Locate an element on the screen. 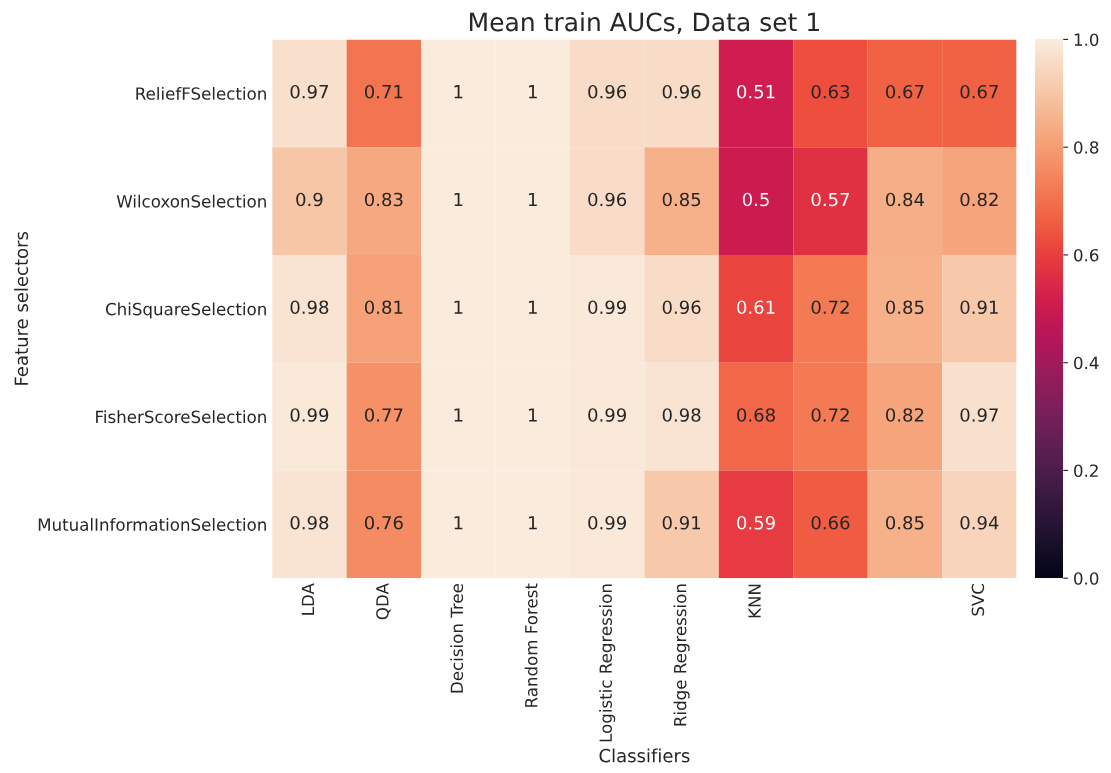 The height and width of the screenshot is (773, 1111). data-label: 0.57 is located at coordinates (830, 199).